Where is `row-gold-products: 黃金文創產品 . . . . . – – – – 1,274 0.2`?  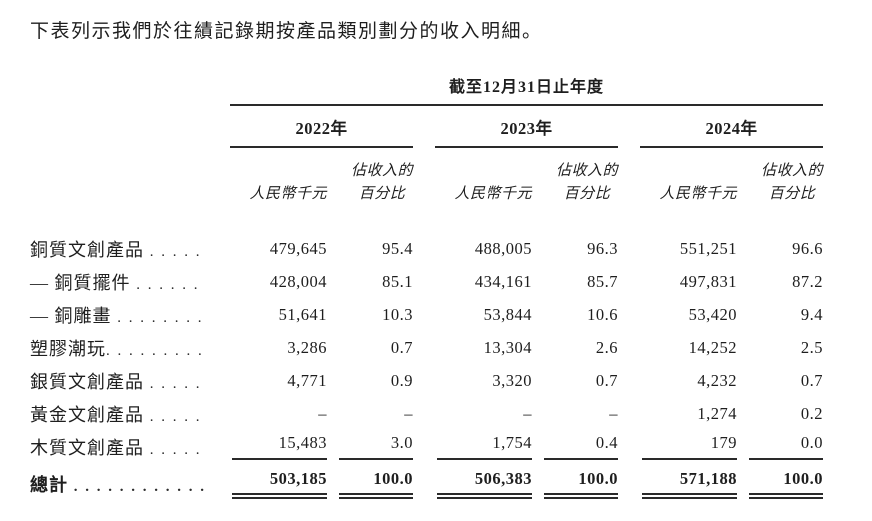 row-gold-products: 黃金文創產品 . . . . . – – – – 1,274 0.2 is located at coordinates (426, 413).